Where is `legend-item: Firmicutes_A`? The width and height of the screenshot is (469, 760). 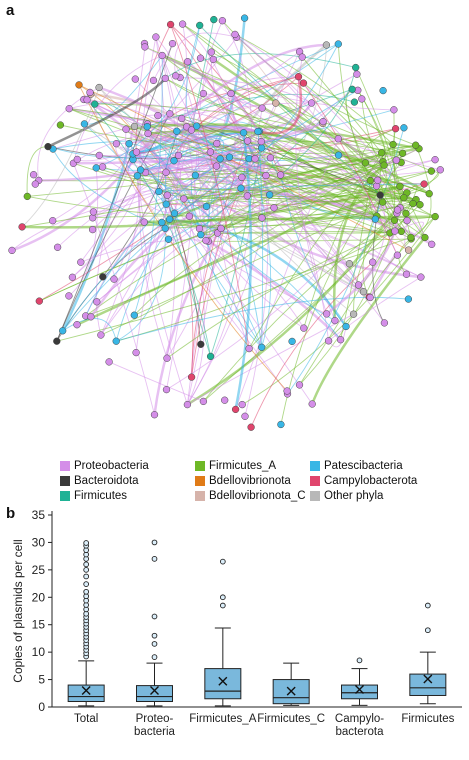
legend-item: Firmicutes_A is located at coordinates (235, 466).